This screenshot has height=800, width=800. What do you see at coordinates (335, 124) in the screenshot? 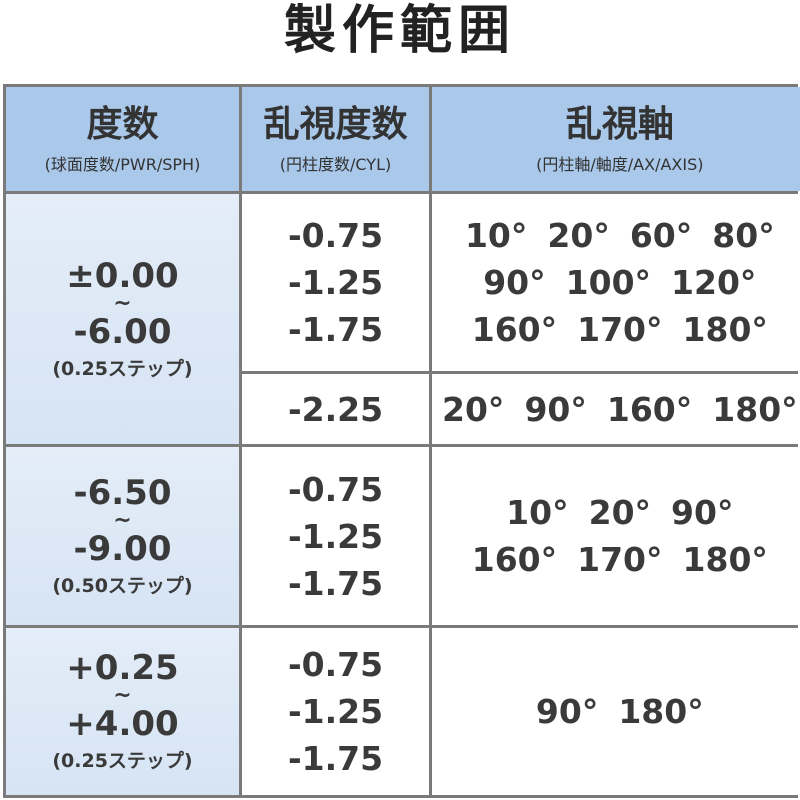
I see `header-label: 乱視度数` at bounding box center [335, 124].